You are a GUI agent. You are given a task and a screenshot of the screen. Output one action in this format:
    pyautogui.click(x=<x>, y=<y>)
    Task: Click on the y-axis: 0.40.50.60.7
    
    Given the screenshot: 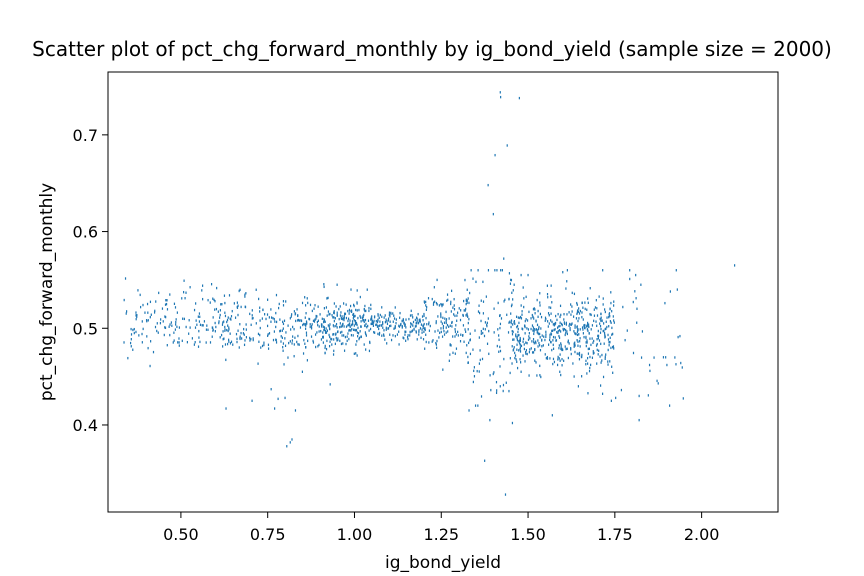 What is the action you would take?
    pyautogui.click(x=90, y=280)
    